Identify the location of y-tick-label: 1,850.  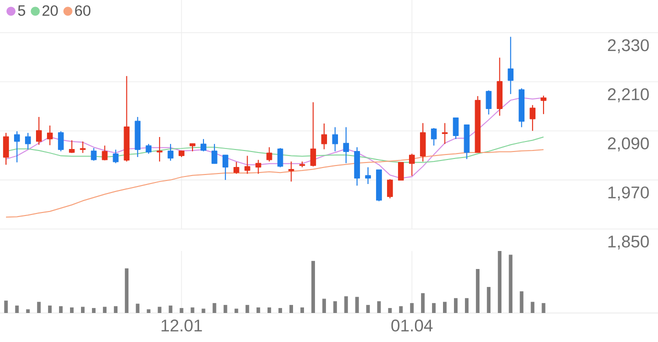
(628, 243).